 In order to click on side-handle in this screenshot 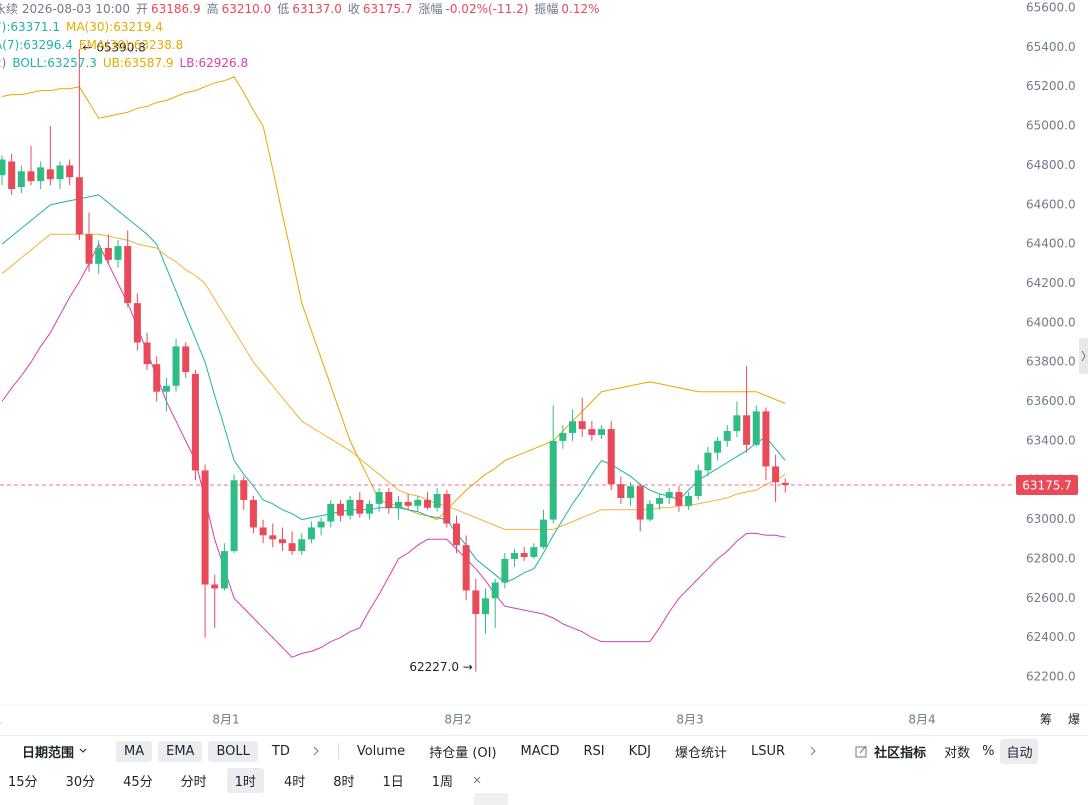, I will do `click(1083, 356)`.